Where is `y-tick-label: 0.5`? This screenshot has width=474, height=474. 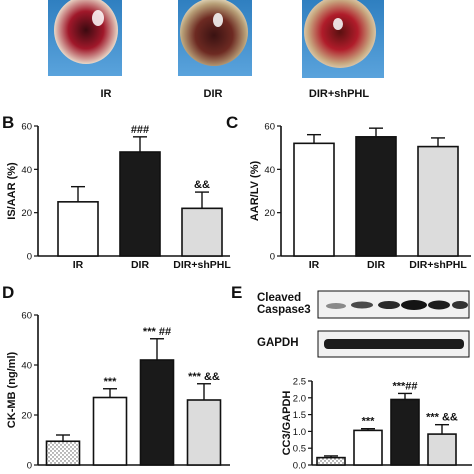
y-tick-label: 0.5 is located at coordinates (299, 449).